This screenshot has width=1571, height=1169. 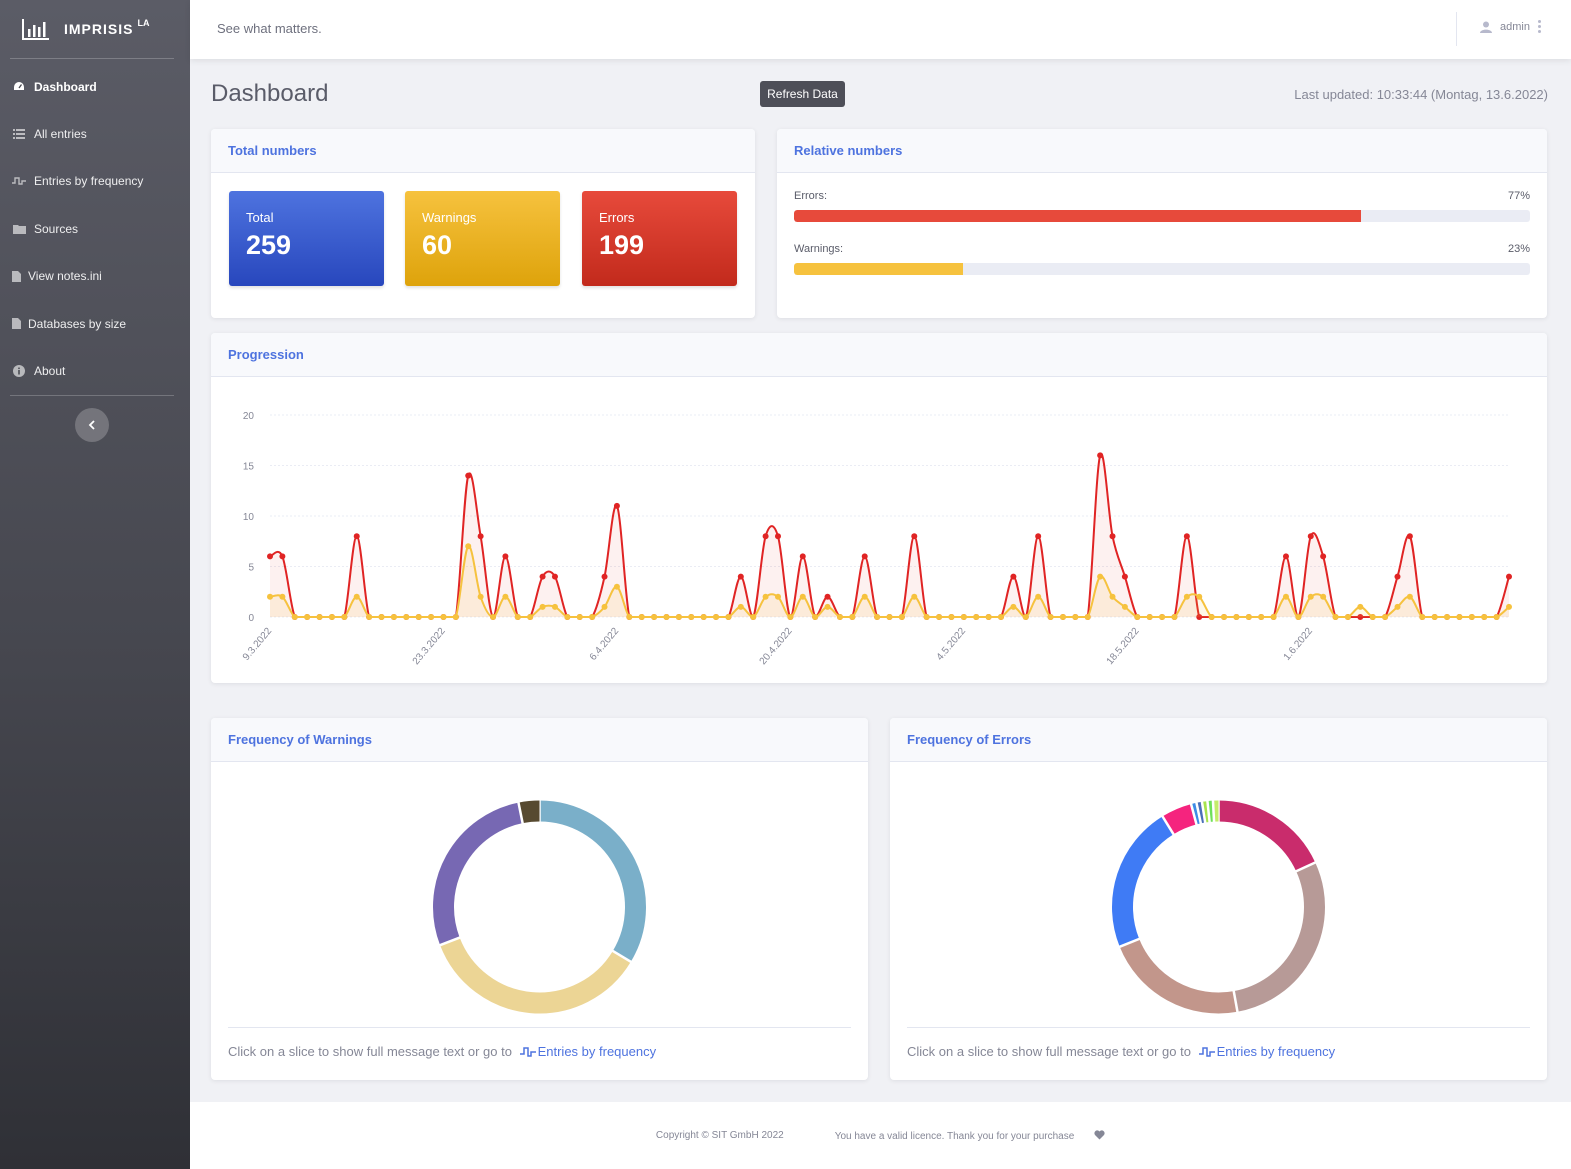 I want to click on sidebar-toggle-button, so click(x=92, y=424).